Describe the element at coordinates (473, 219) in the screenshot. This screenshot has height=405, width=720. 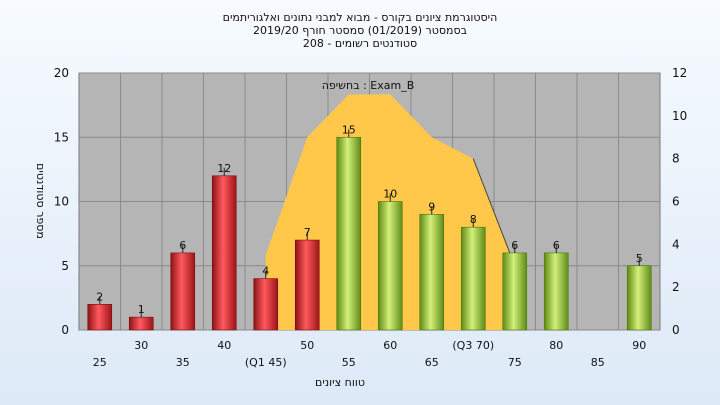
I see `data-label: 8` at that location.